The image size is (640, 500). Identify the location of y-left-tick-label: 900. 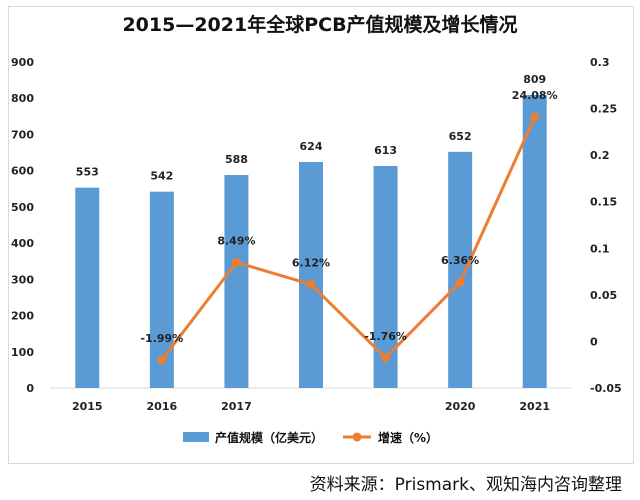
(22, 62).